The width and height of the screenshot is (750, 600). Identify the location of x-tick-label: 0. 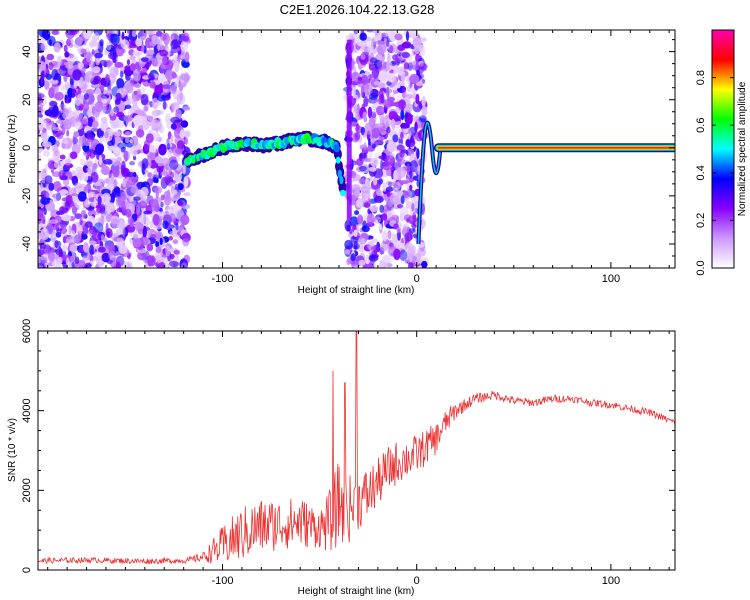
(417, 279).